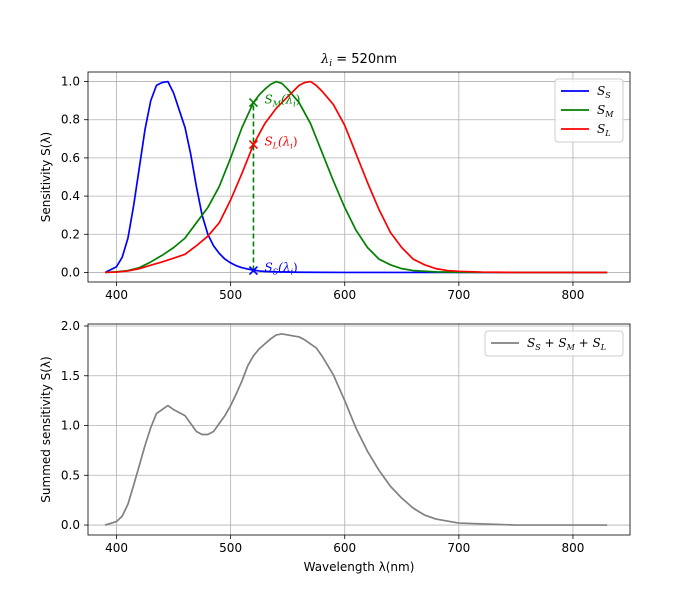 Image resolution: width=700 pixels, height=600 pixels. I want to click on bottom-x-tick-label-700: 700, so click(458, 548).